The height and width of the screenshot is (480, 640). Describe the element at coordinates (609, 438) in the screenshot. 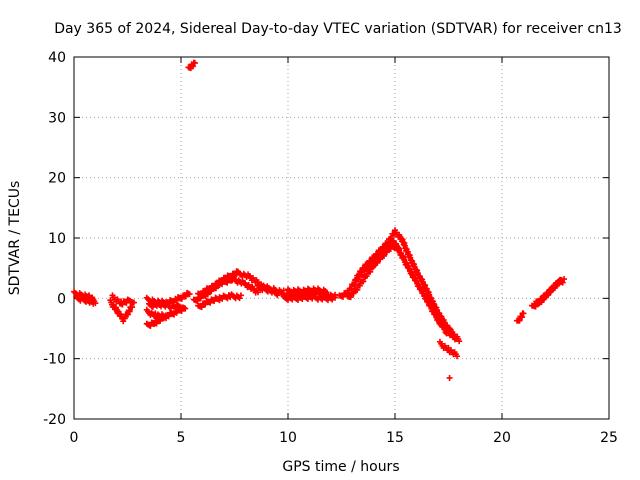

I see `x-tick-label: 25` at that location.